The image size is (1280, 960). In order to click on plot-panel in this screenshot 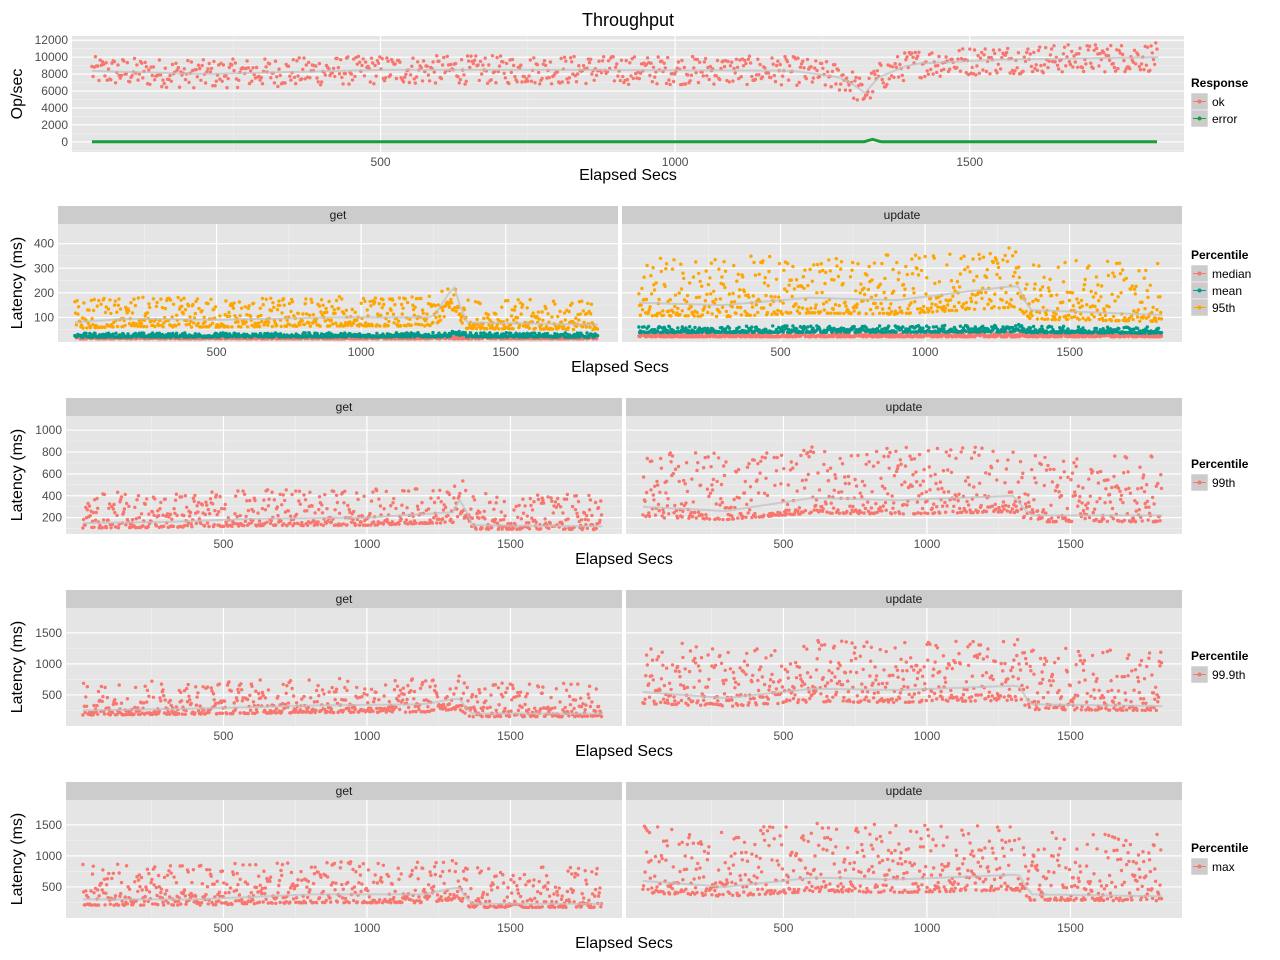, I will do `click(628, 94)`.